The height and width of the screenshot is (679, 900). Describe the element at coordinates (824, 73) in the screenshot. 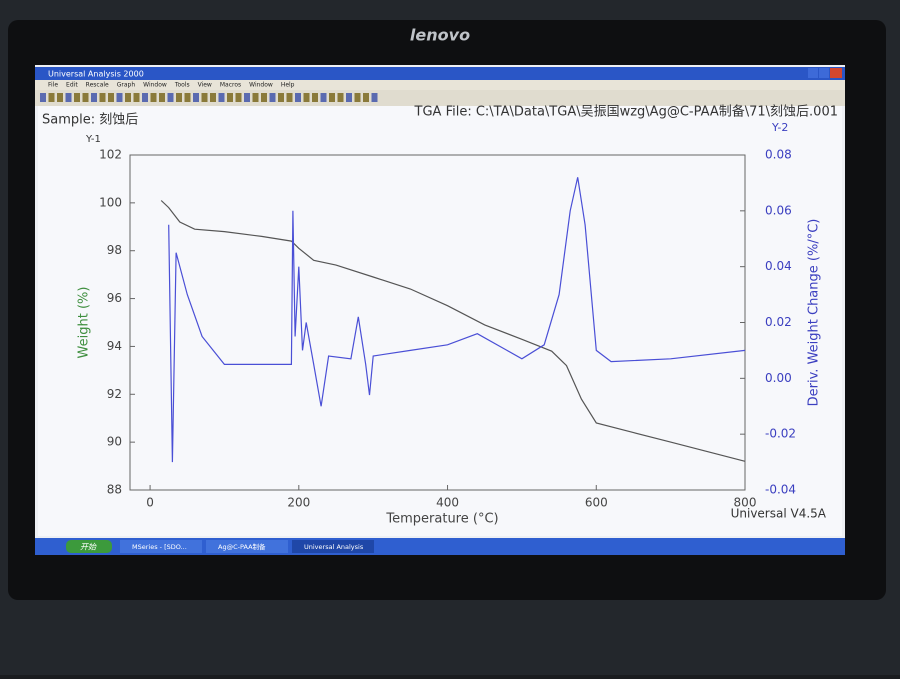

I see `maximize-button` at that location.